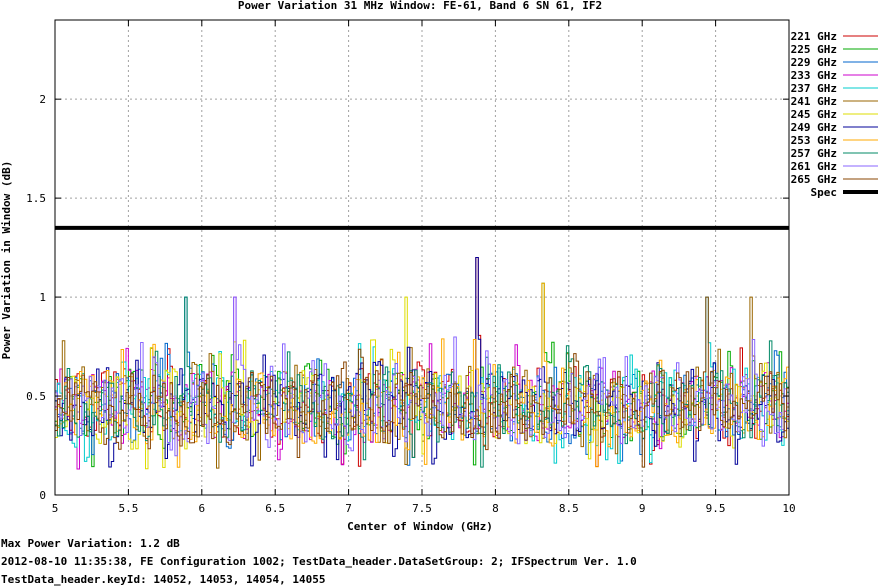 This screenshot has width=881, height=586. Describe the element at coordinates (814, 114) in the screenshot. I see `legend-label: 245 GHz` at that location.